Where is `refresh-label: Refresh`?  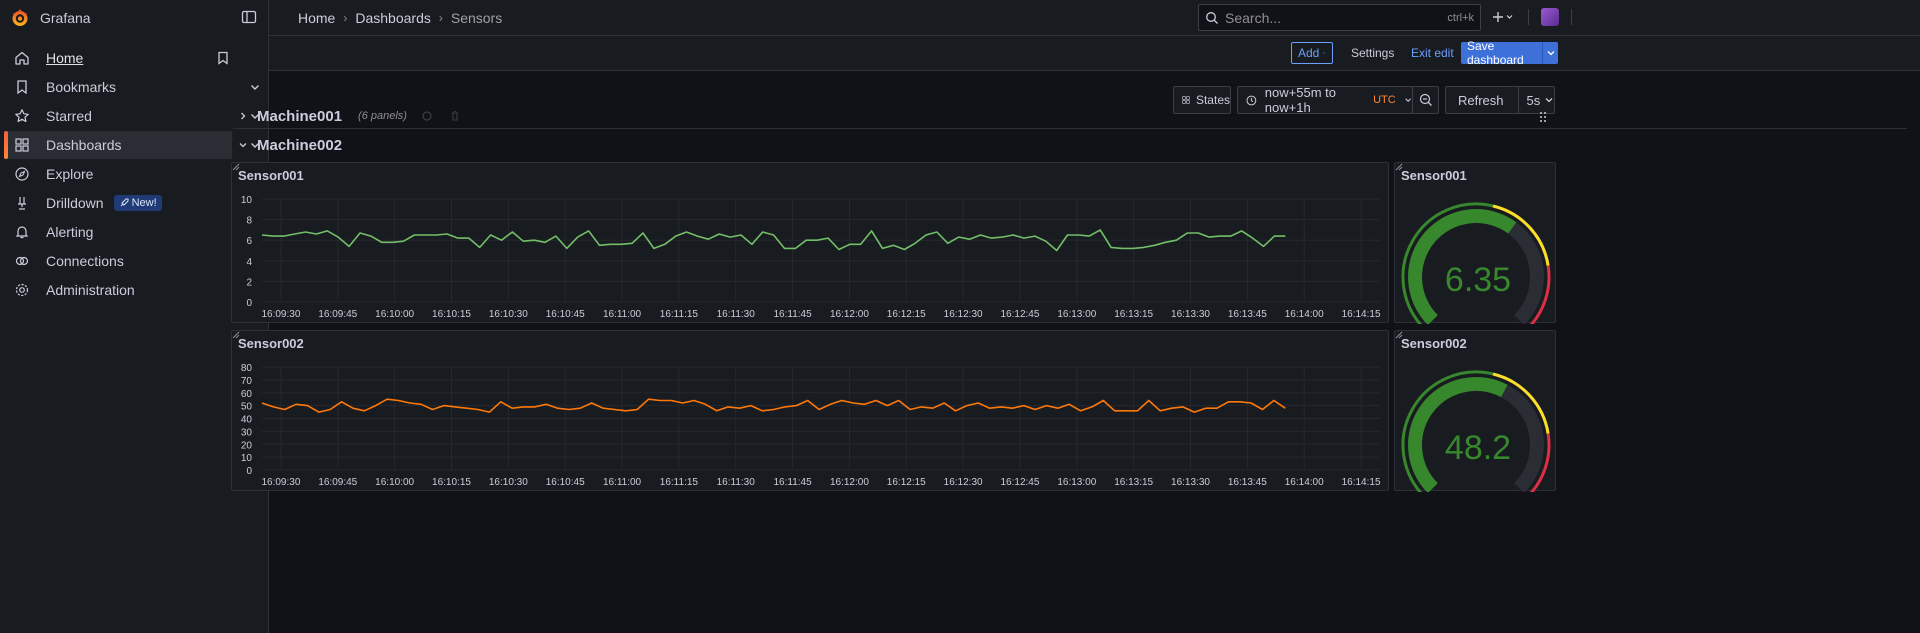
refresh-label: Refresh is located at coordinates (1481, 100).